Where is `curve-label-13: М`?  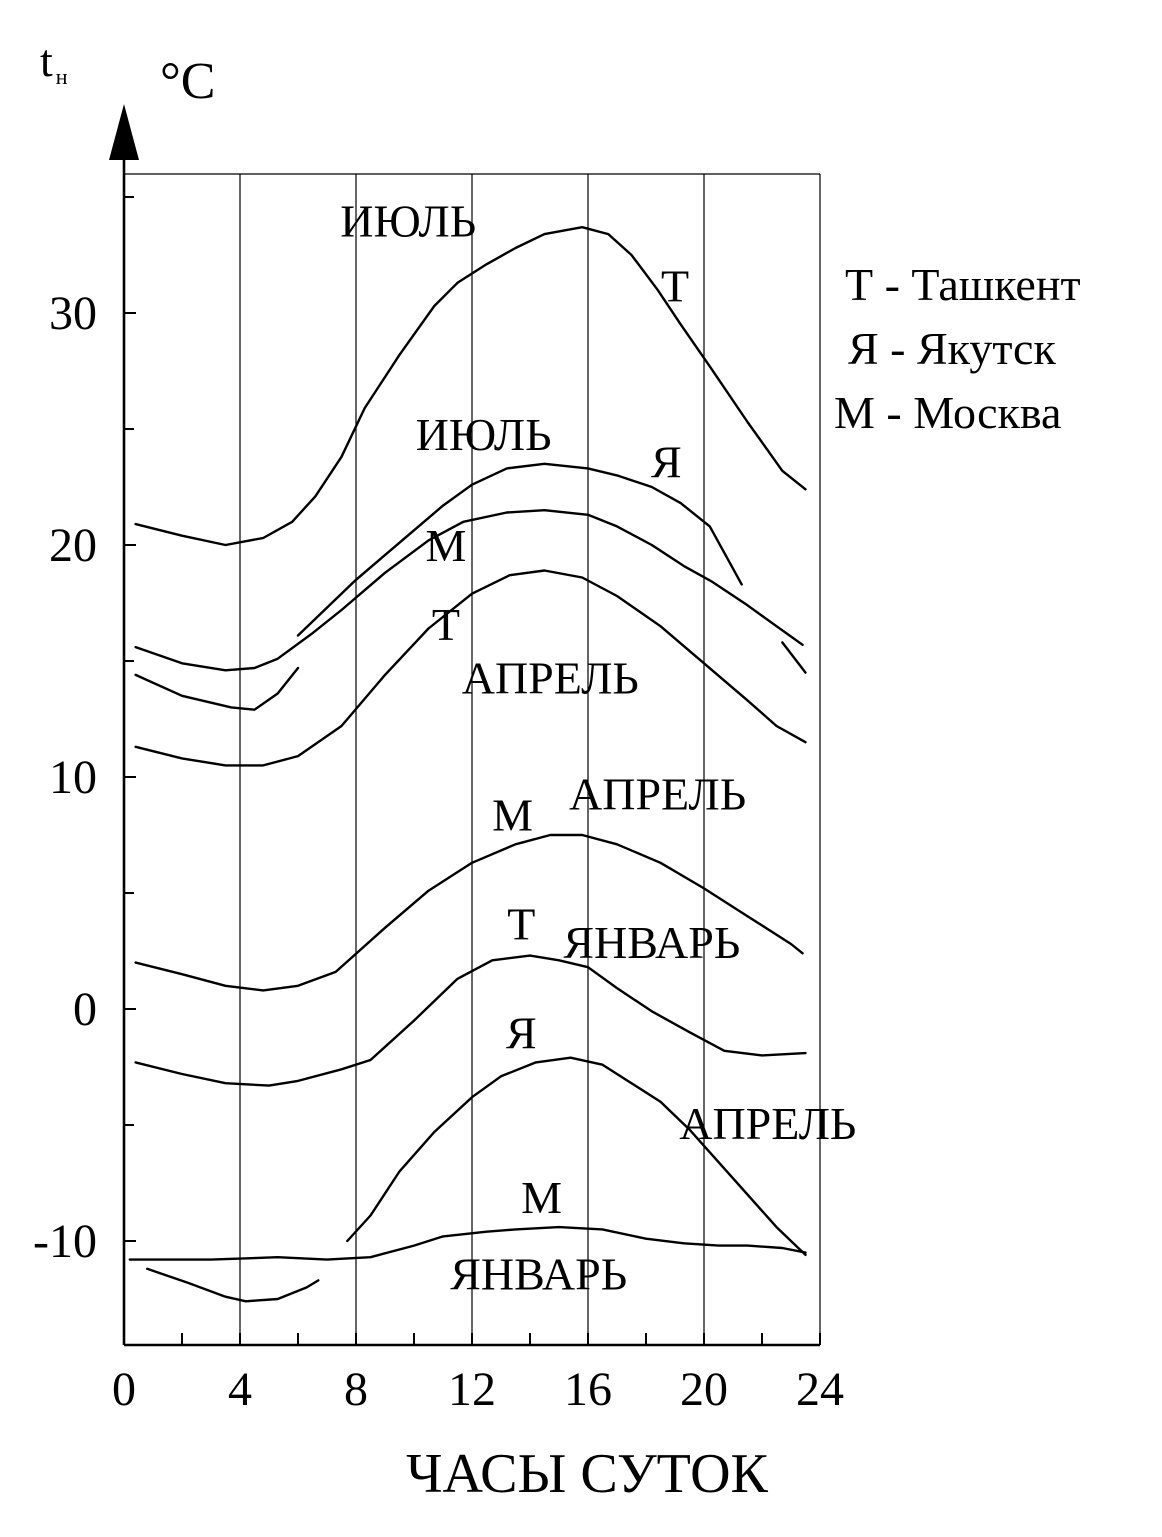
curve-label-13: М is located at coordinates (541, 1197).